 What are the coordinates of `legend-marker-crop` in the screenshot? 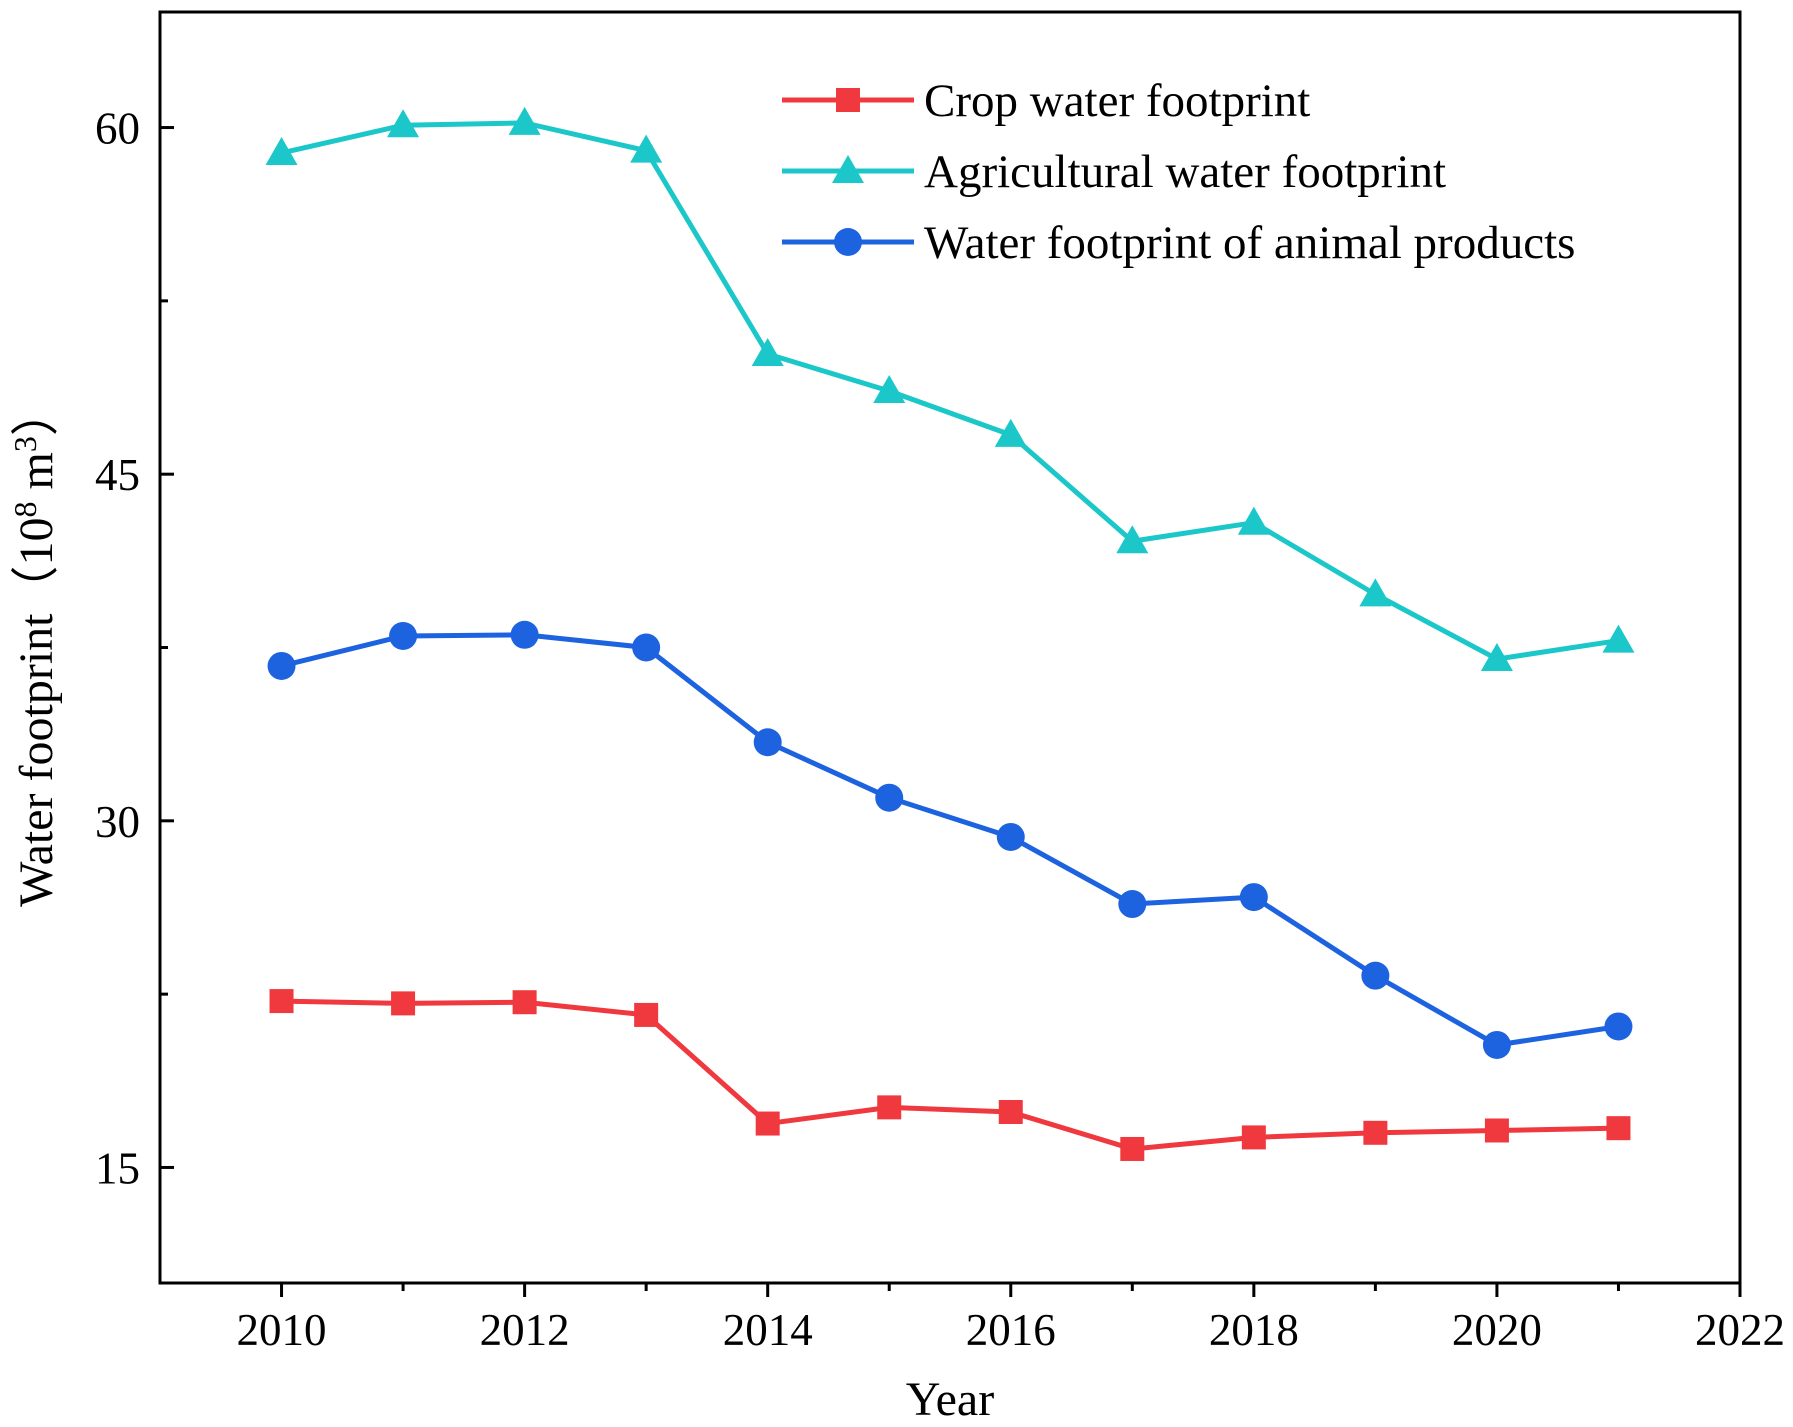 It's located at (848, 100).